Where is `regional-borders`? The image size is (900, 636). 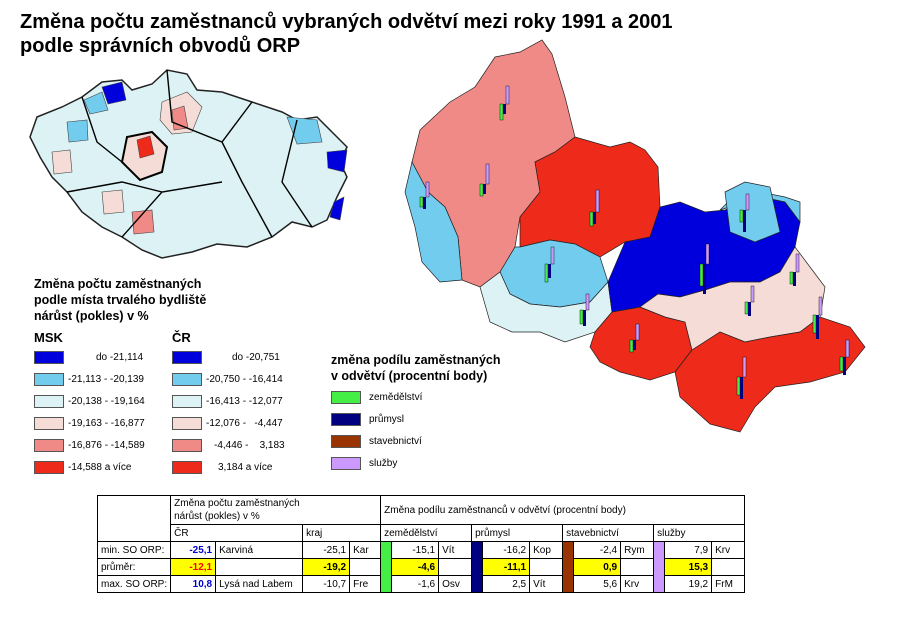
regional-borders is located at coordinates (189, 153).